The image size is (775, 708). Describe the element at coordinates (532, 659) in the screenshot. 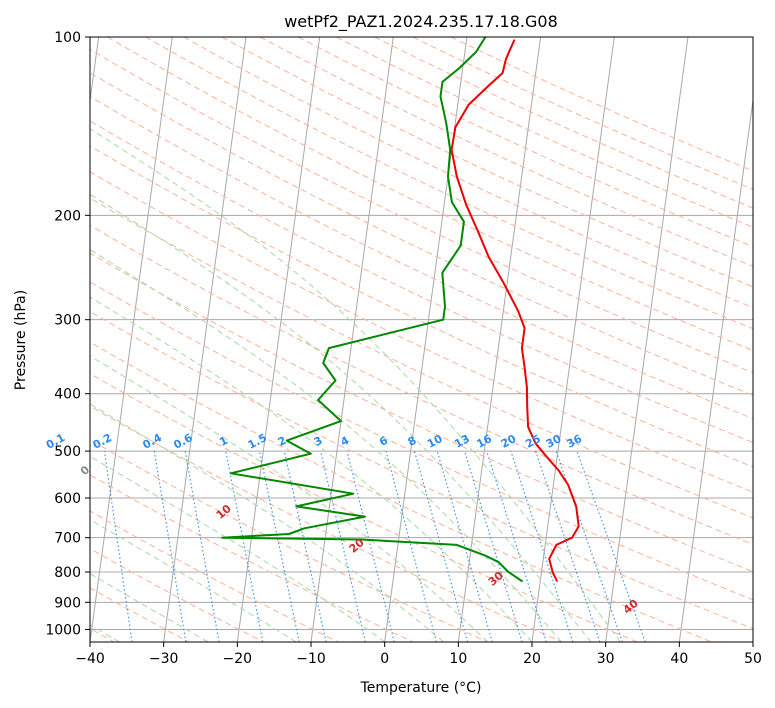

I see `x-tick-label: 20` at that location.